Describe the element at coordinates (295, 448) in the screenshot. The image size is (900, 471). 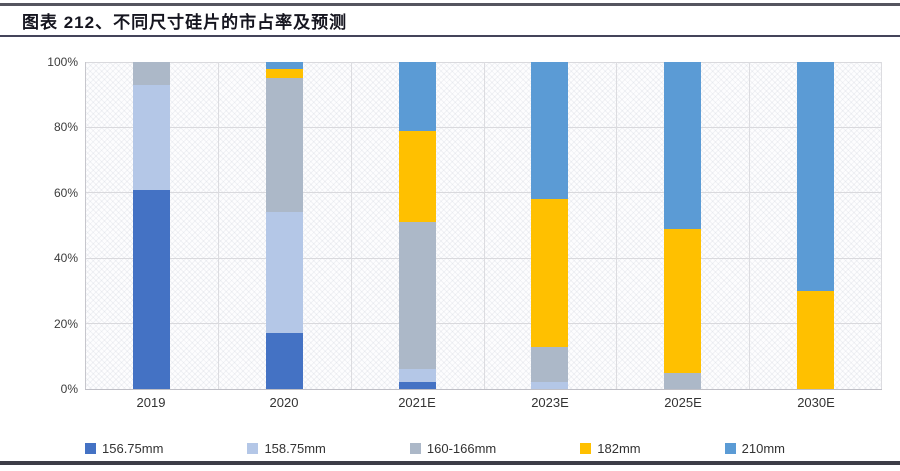
I see `legend-label: 158.75mm` at that location.